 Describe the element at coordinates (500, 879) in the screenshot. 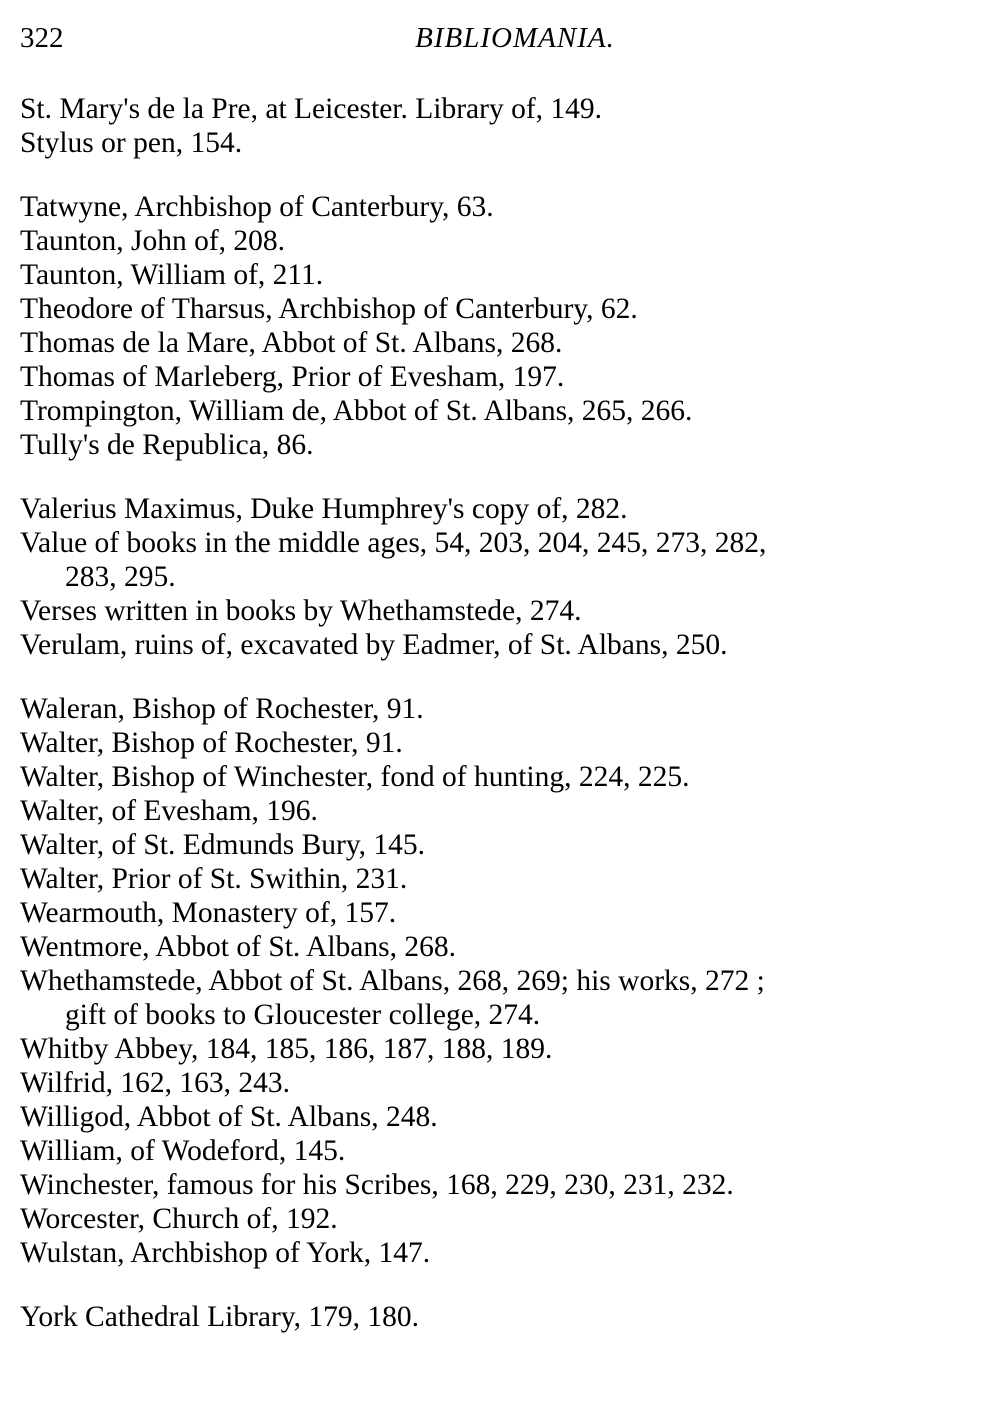

I see `index-entry: Walter, Prior of St. Swithin, 231.` at that location.